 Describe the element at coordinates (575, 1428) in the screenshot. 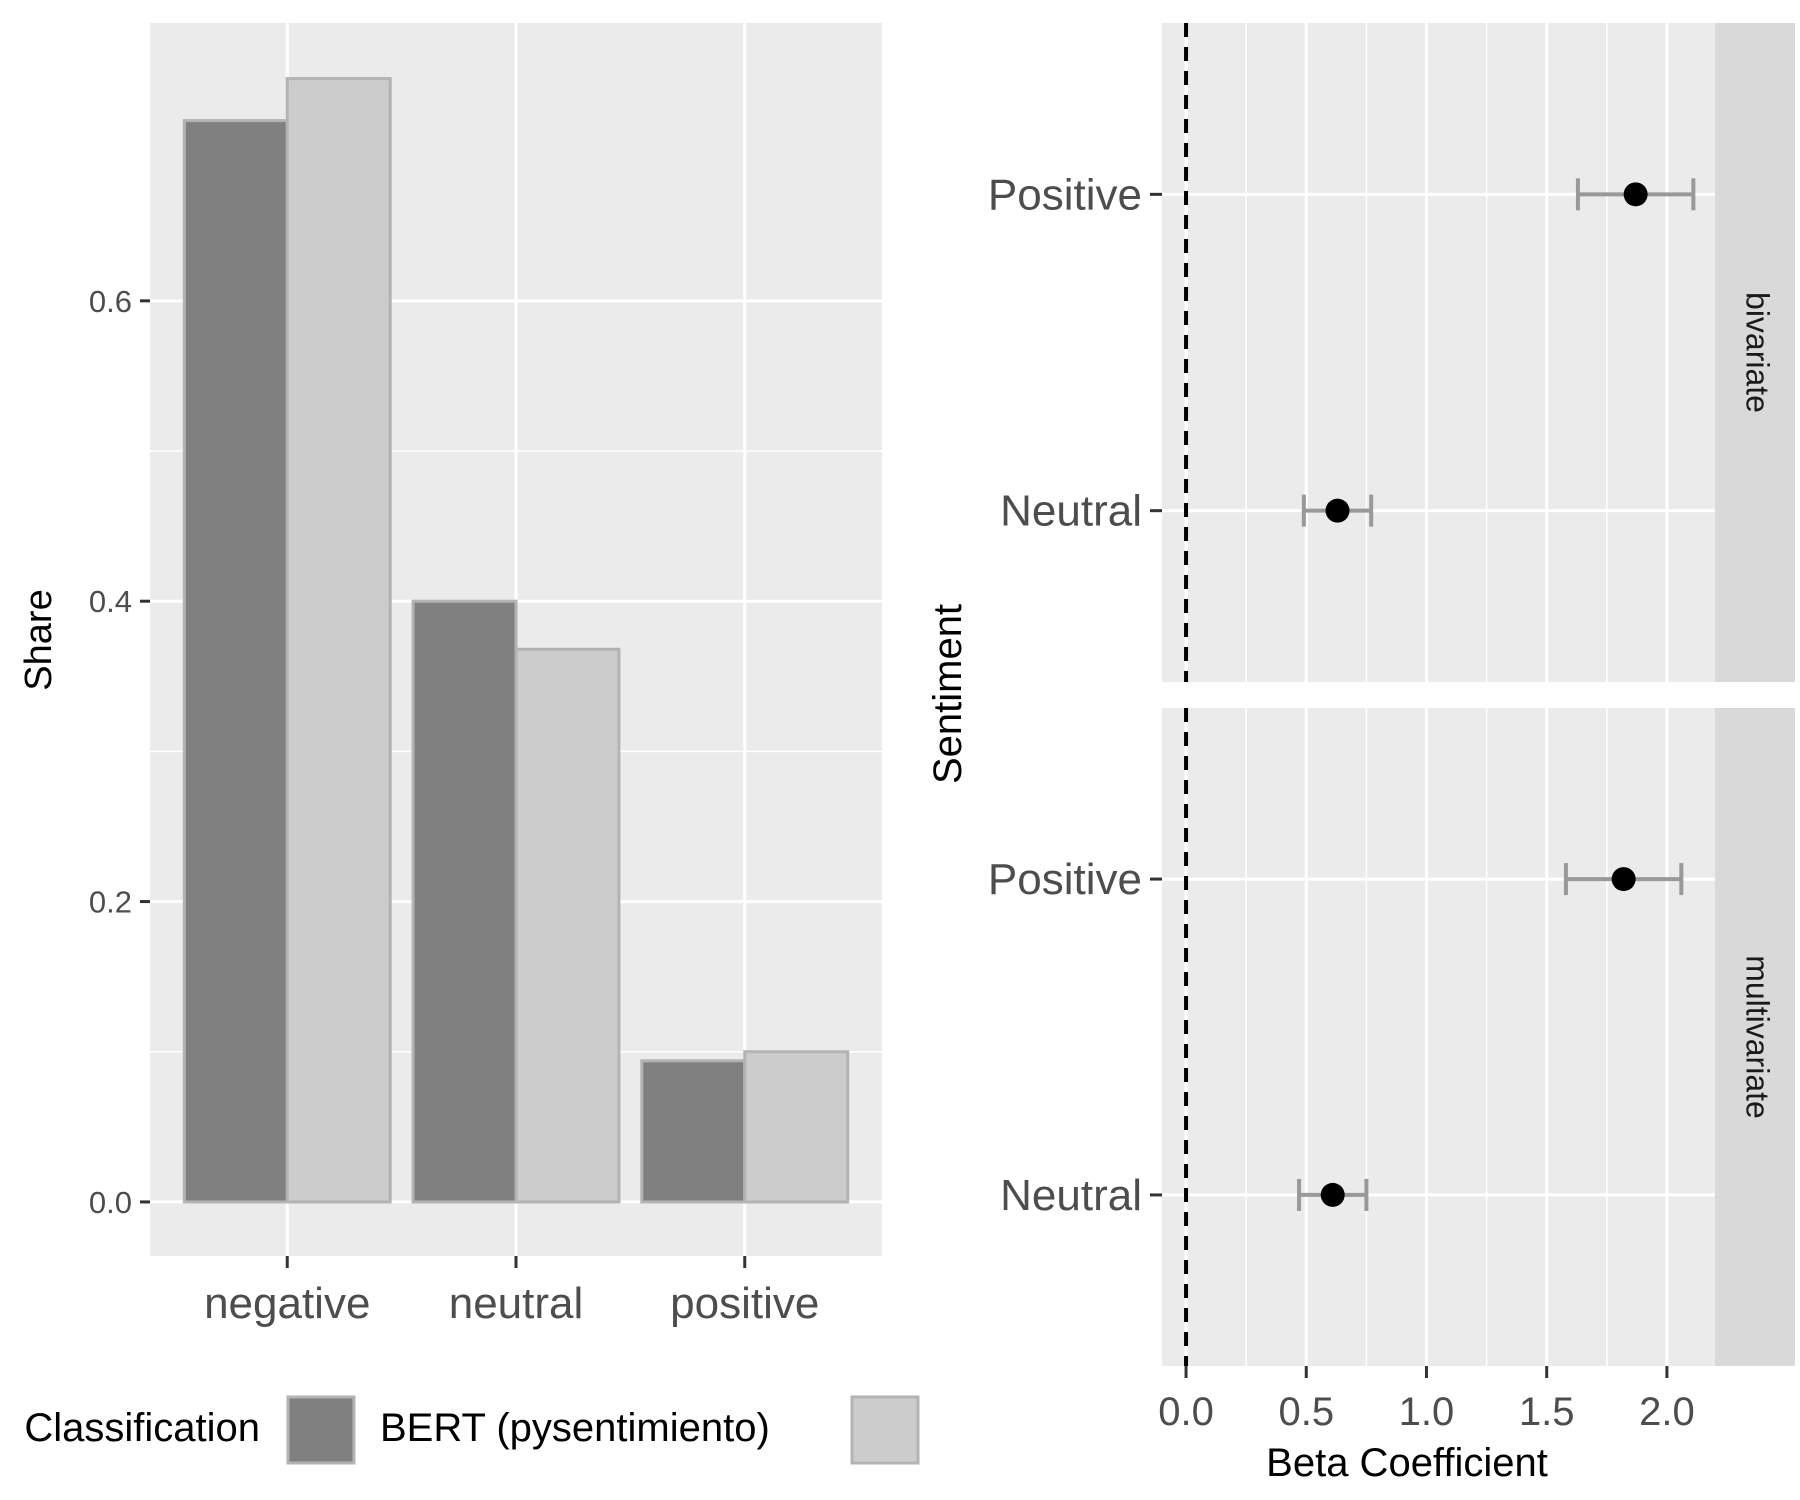

I see `legend-label-bert: BERT (pysentimiento)` at that location.